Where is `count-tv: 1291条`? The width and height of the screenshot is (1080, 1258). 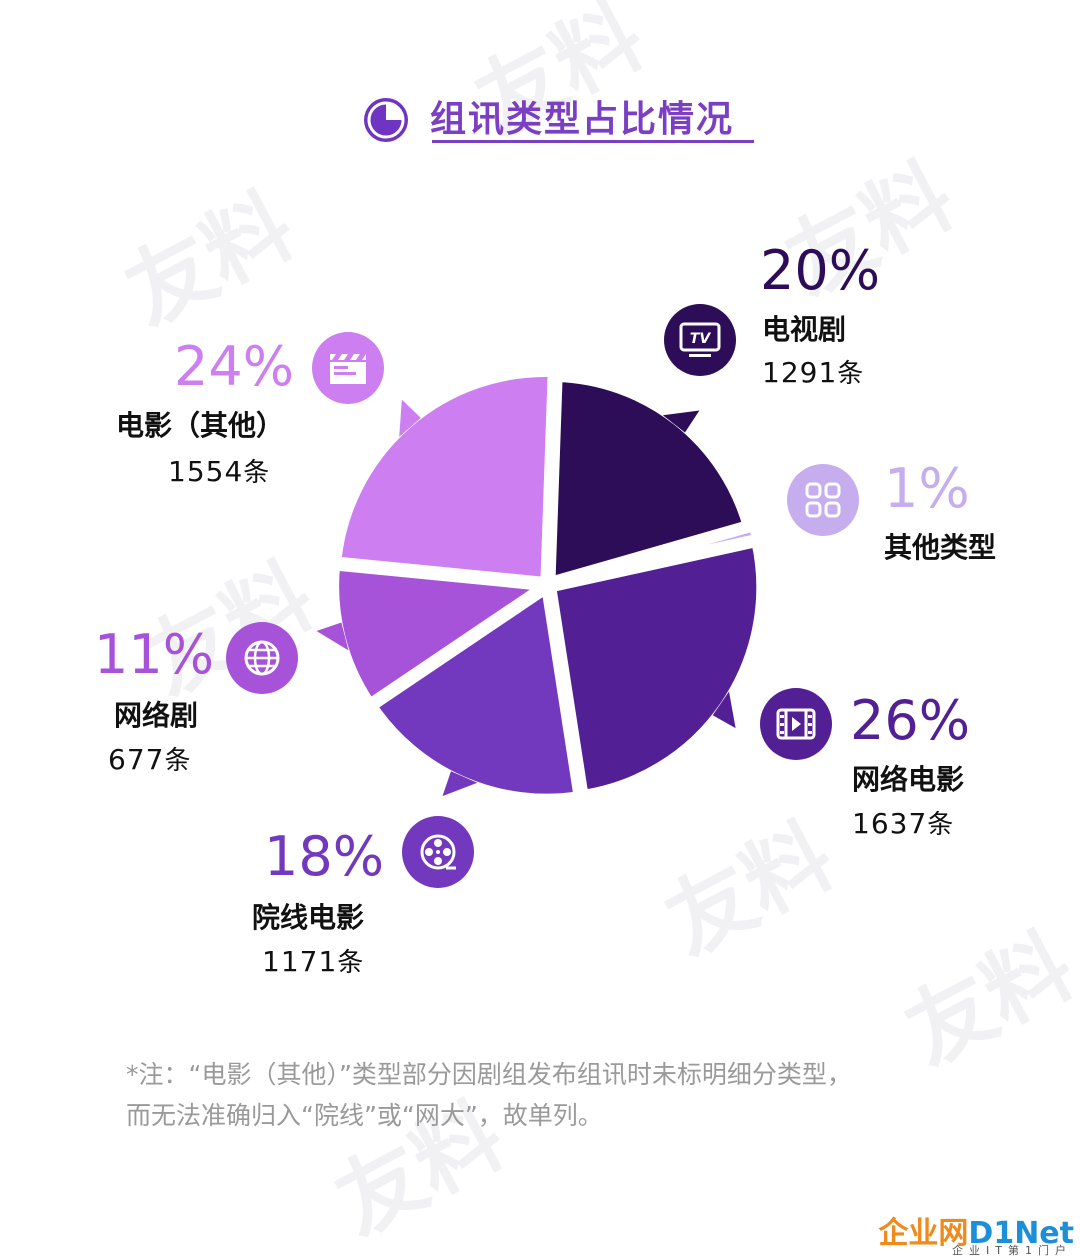 count-tv: 1291条 is located at coordinates (813, 371).